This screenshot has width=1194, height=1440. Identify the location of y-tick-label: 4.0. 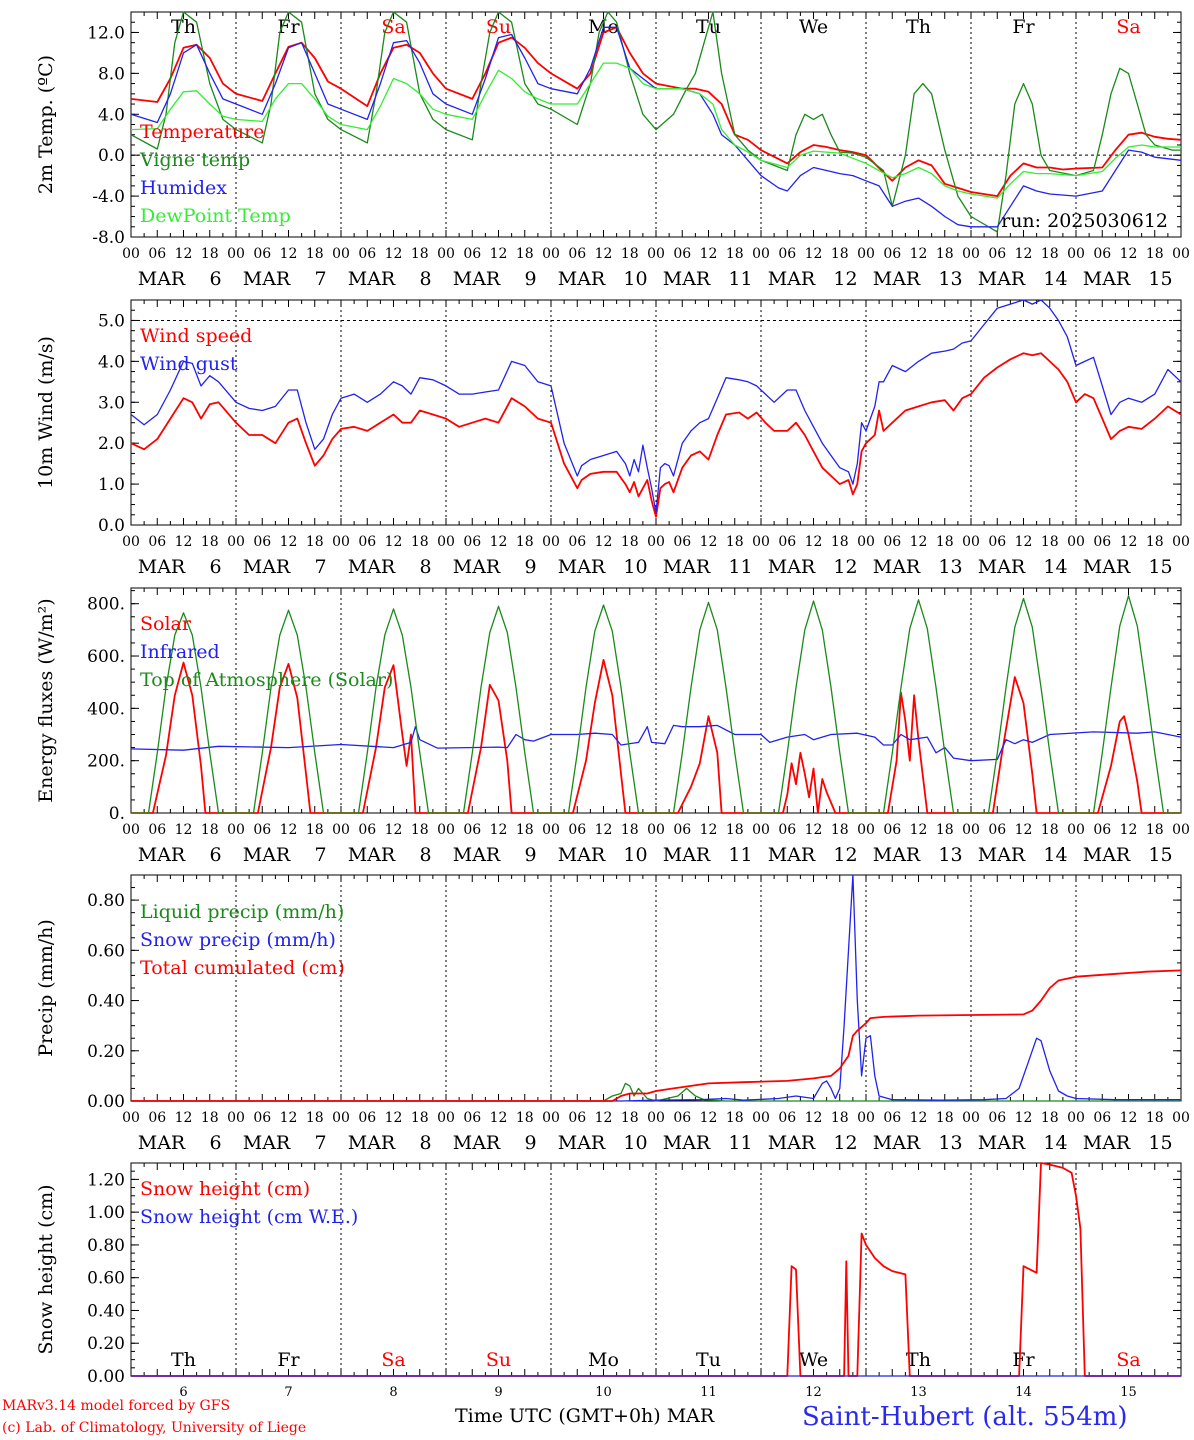
(111, 115).